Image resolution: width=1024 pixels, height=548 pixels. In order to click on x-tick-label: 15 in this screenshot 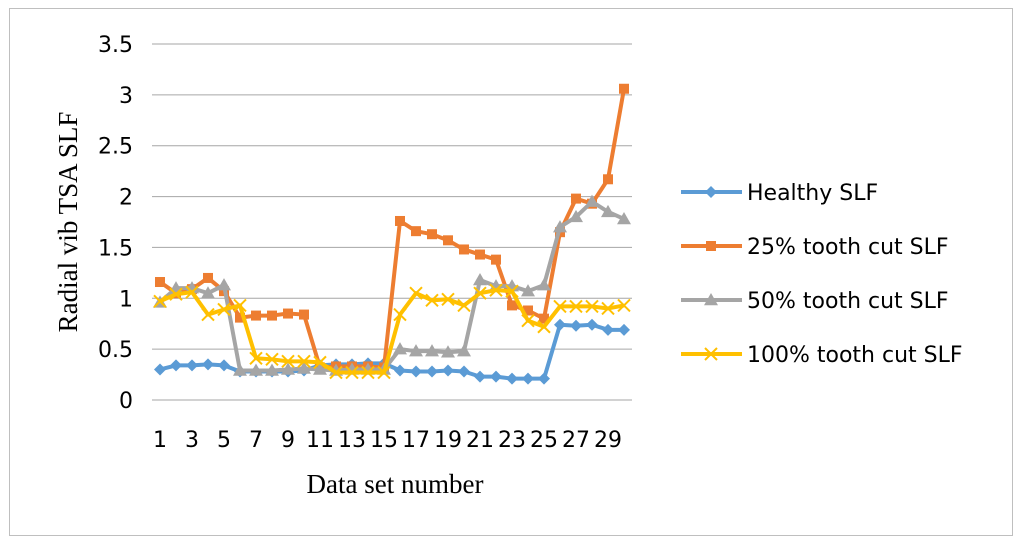, I will do `click(384, 440)`.